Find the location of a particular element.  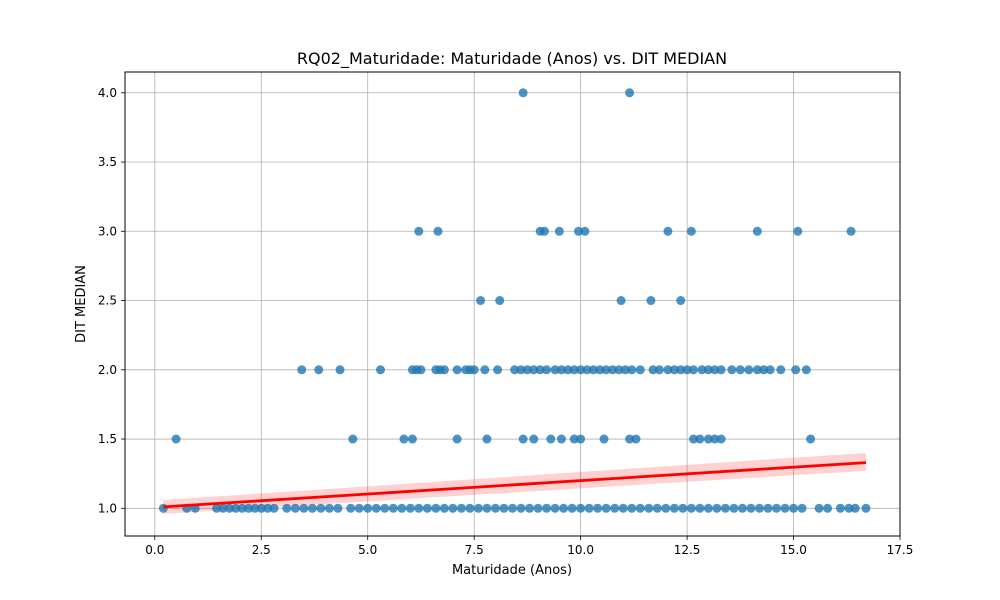

regression-line is located at coordinates (515, 485).